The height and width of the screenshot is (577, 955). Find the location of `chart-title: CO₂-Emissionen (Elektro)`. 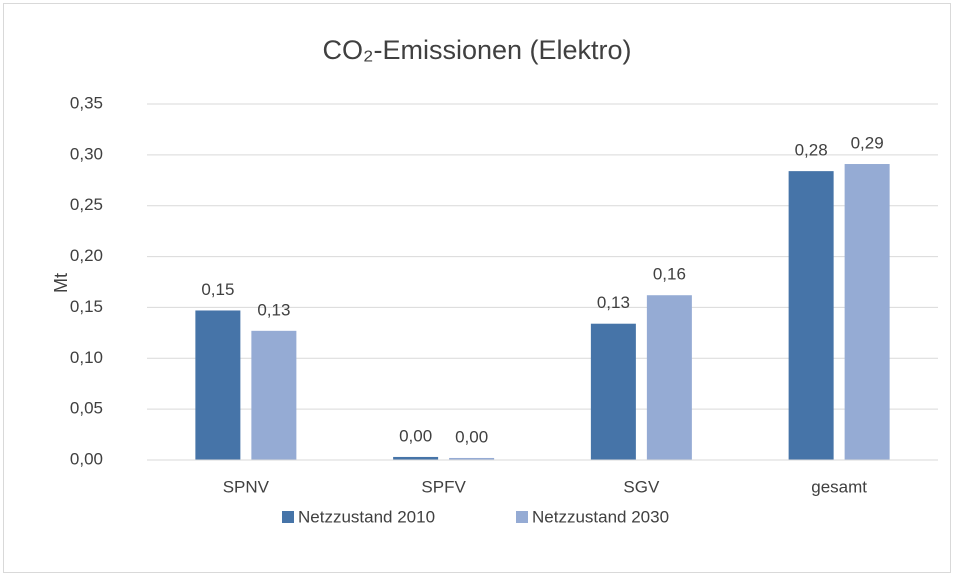

chart-title: CO₂-Emissionen (Elektro) is located at coordinates (476, 50).